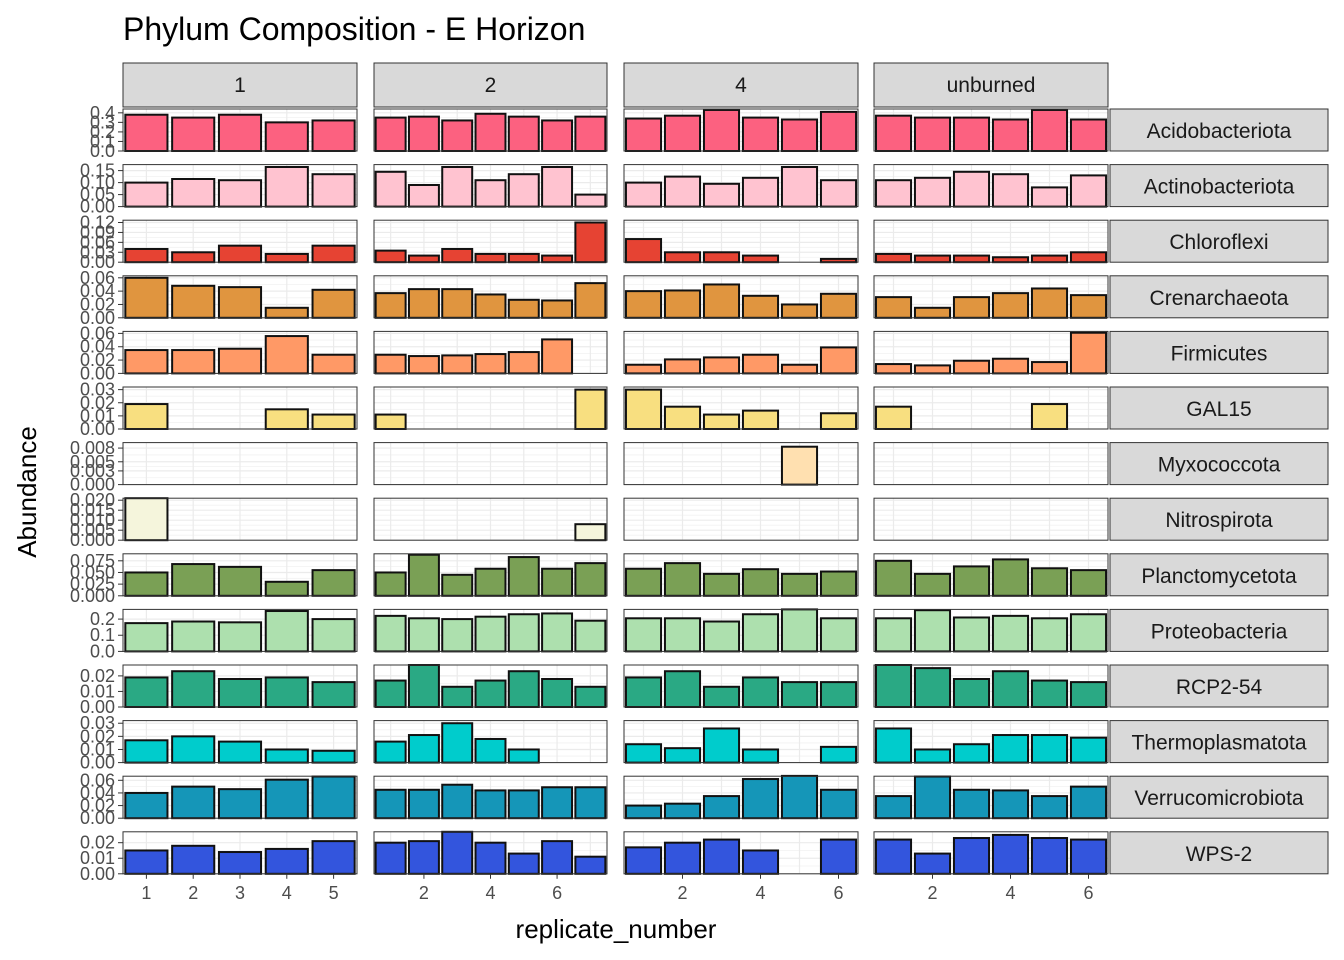  Describe the element at coordinates (760, 134) in the screenshot. I see `bar-Acidobacteriota-4-rep4` at that location.